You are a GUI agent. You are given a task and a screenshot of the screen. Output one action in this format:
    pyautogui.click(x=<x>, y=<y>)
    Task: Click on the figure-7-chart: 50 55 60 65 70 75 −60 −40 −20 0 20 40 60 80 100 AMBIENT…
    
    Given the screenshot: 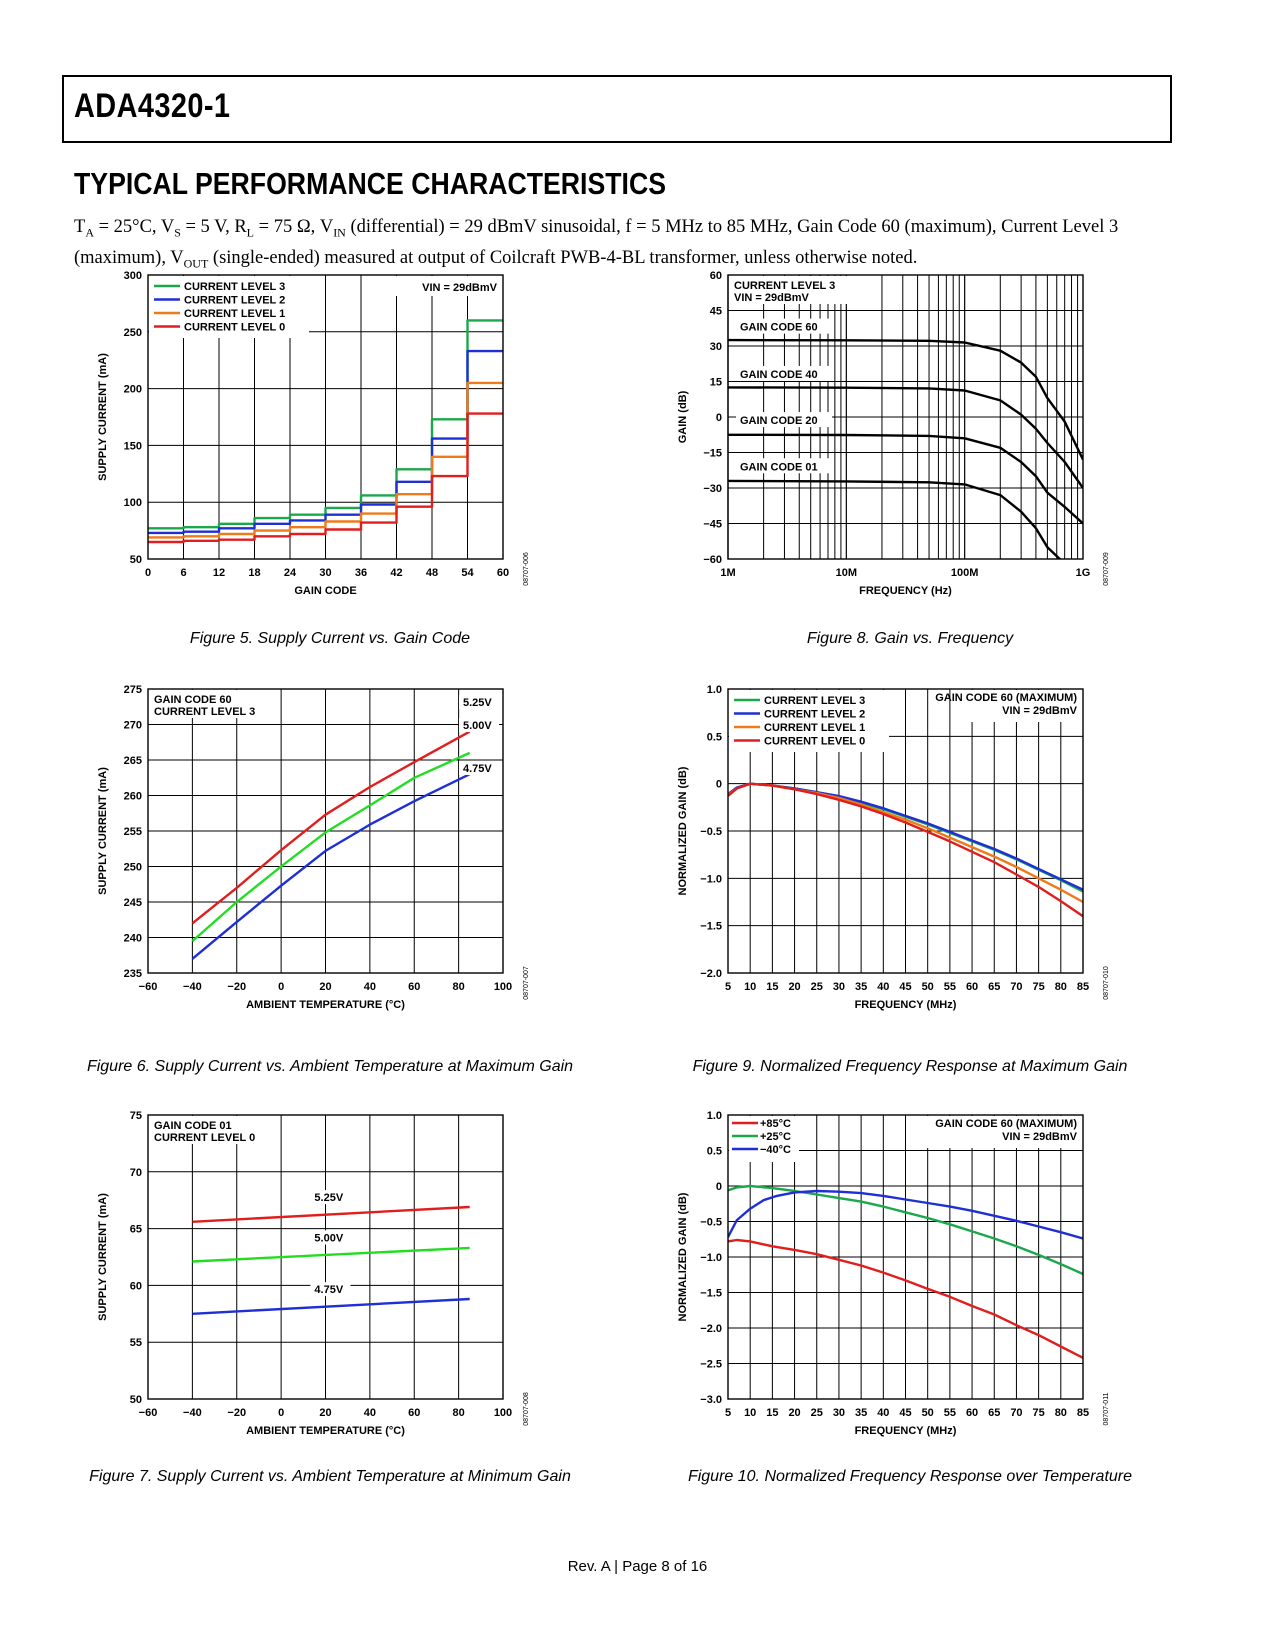 What is the action you would take?
    pyautogui.click(x=320, y=1280)
    